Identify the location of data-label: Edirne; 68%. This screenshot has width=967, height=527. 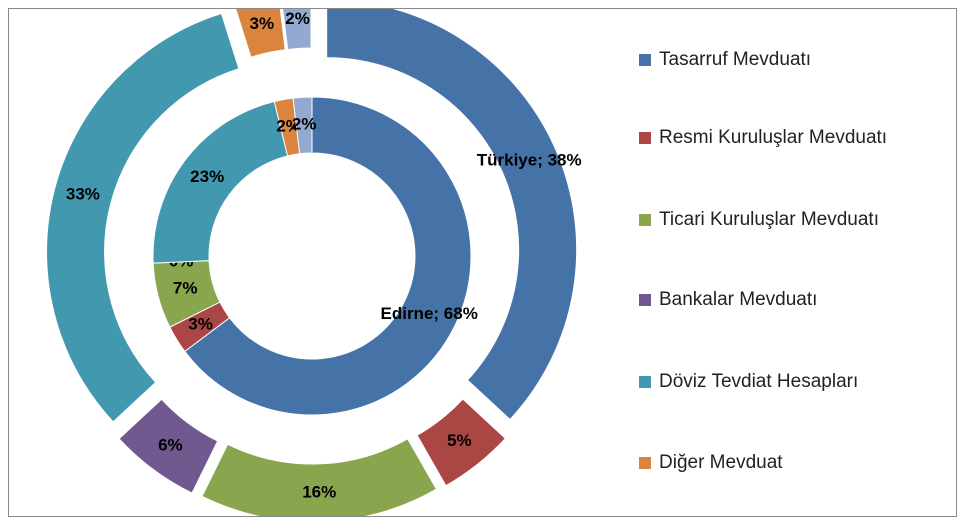
(429, 313).